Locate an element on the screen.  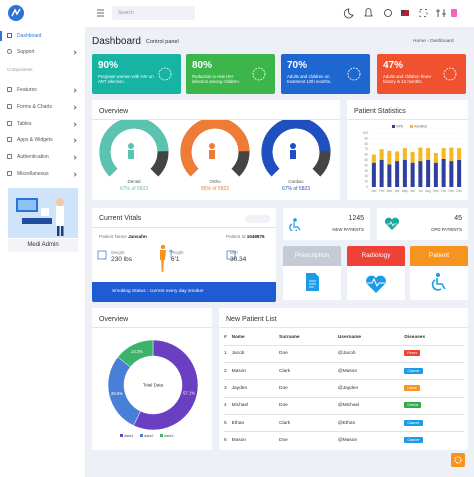
top-bar: Search is located at coordinates (279, 13).